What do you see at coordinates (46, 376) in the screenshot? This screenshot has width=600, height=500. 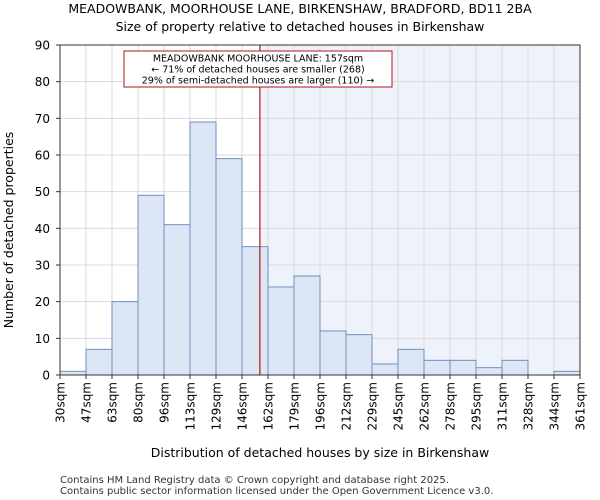 I see `y-tick-label: 0` at bounding box center [46, 376].